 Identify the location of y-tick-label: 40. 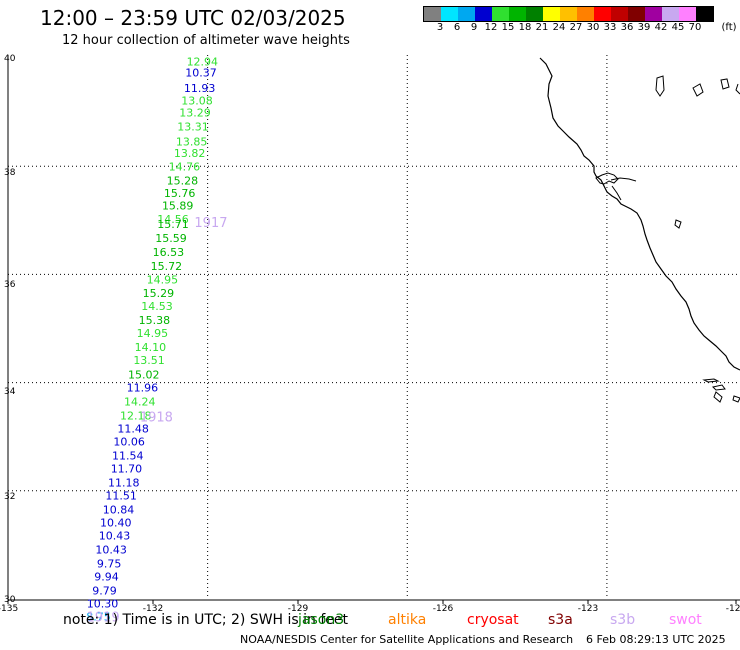
(10, 59).